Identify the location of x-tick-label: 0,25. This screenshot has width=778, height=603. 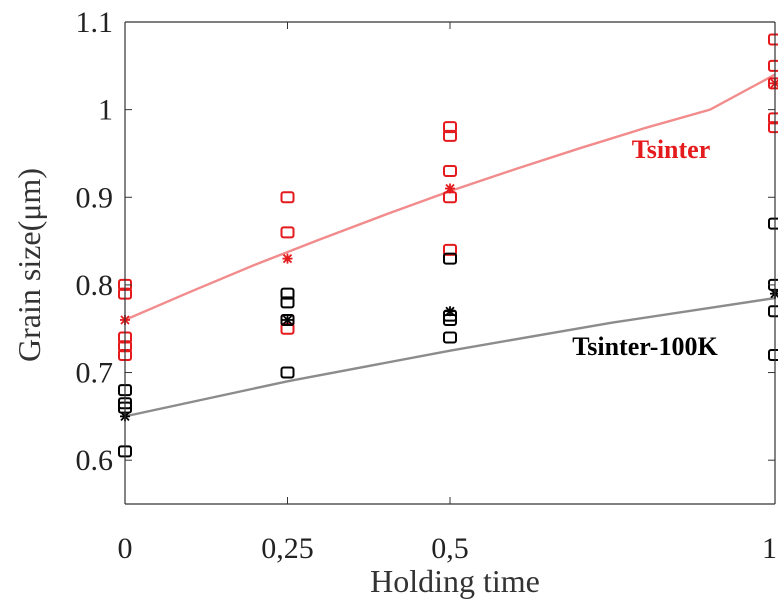
(287, 548).